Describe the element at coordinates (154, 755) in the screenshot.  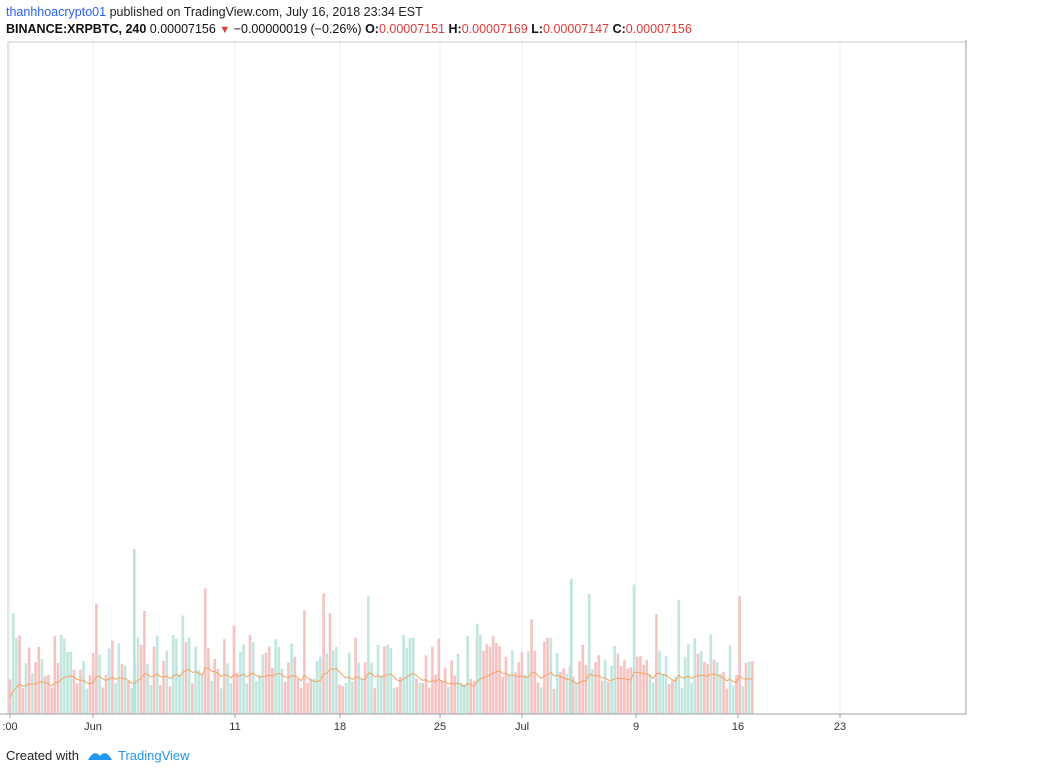
I see `tradingview-link: TradingView` at that location.